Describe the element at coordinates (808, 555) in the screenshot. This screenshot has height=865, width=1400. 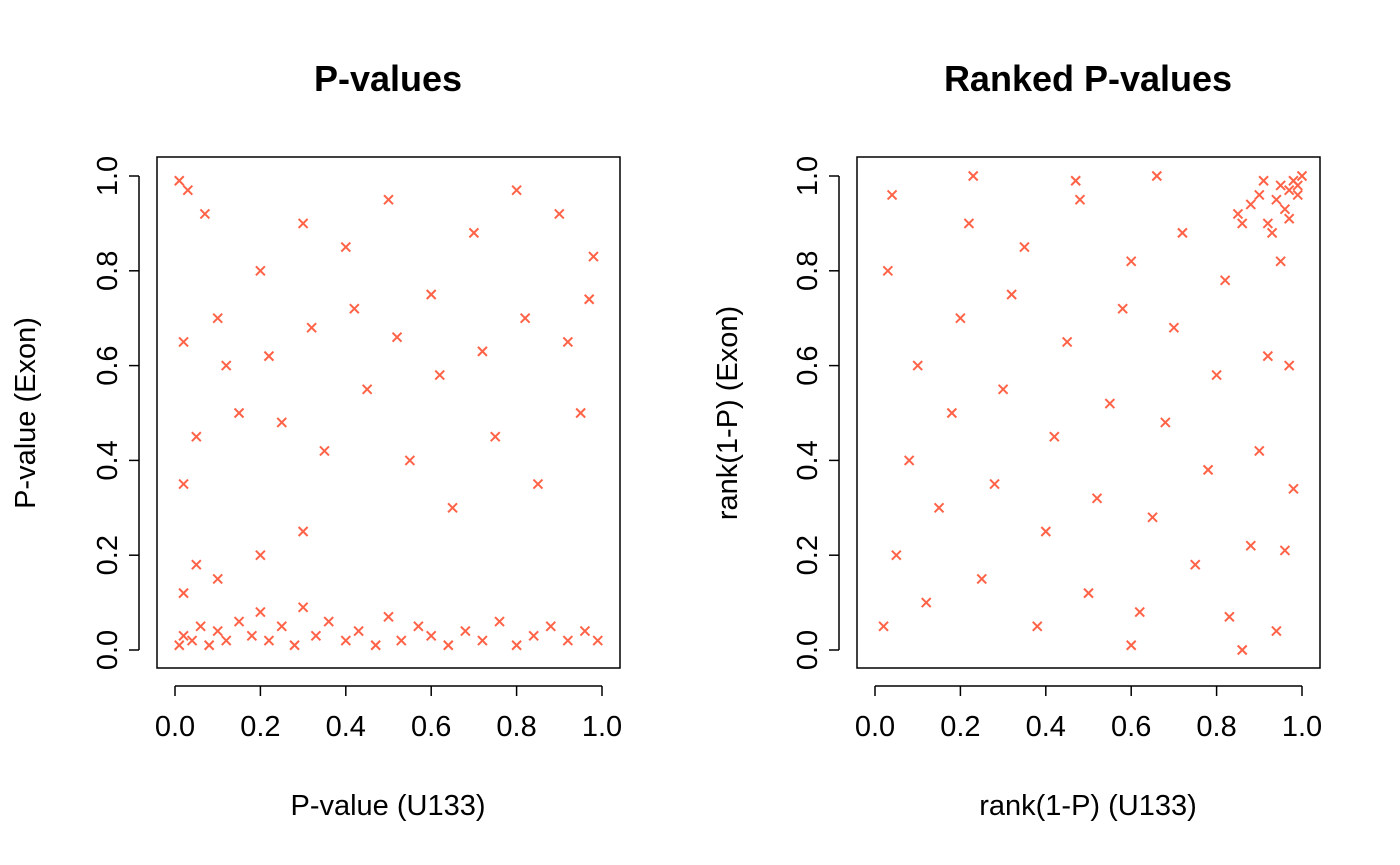
I see `y-tick-label: 0.2` at that location.